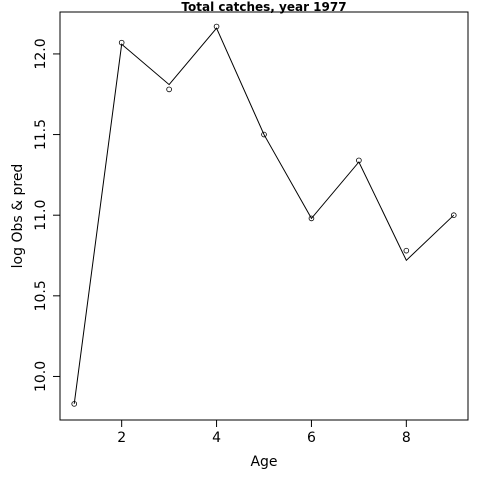 Image resolution: width=480 pixels, height=480 pixels. I want to click on y-axis: 10.0 10.5 11.0 11.5 12.0, so click(47, 215).